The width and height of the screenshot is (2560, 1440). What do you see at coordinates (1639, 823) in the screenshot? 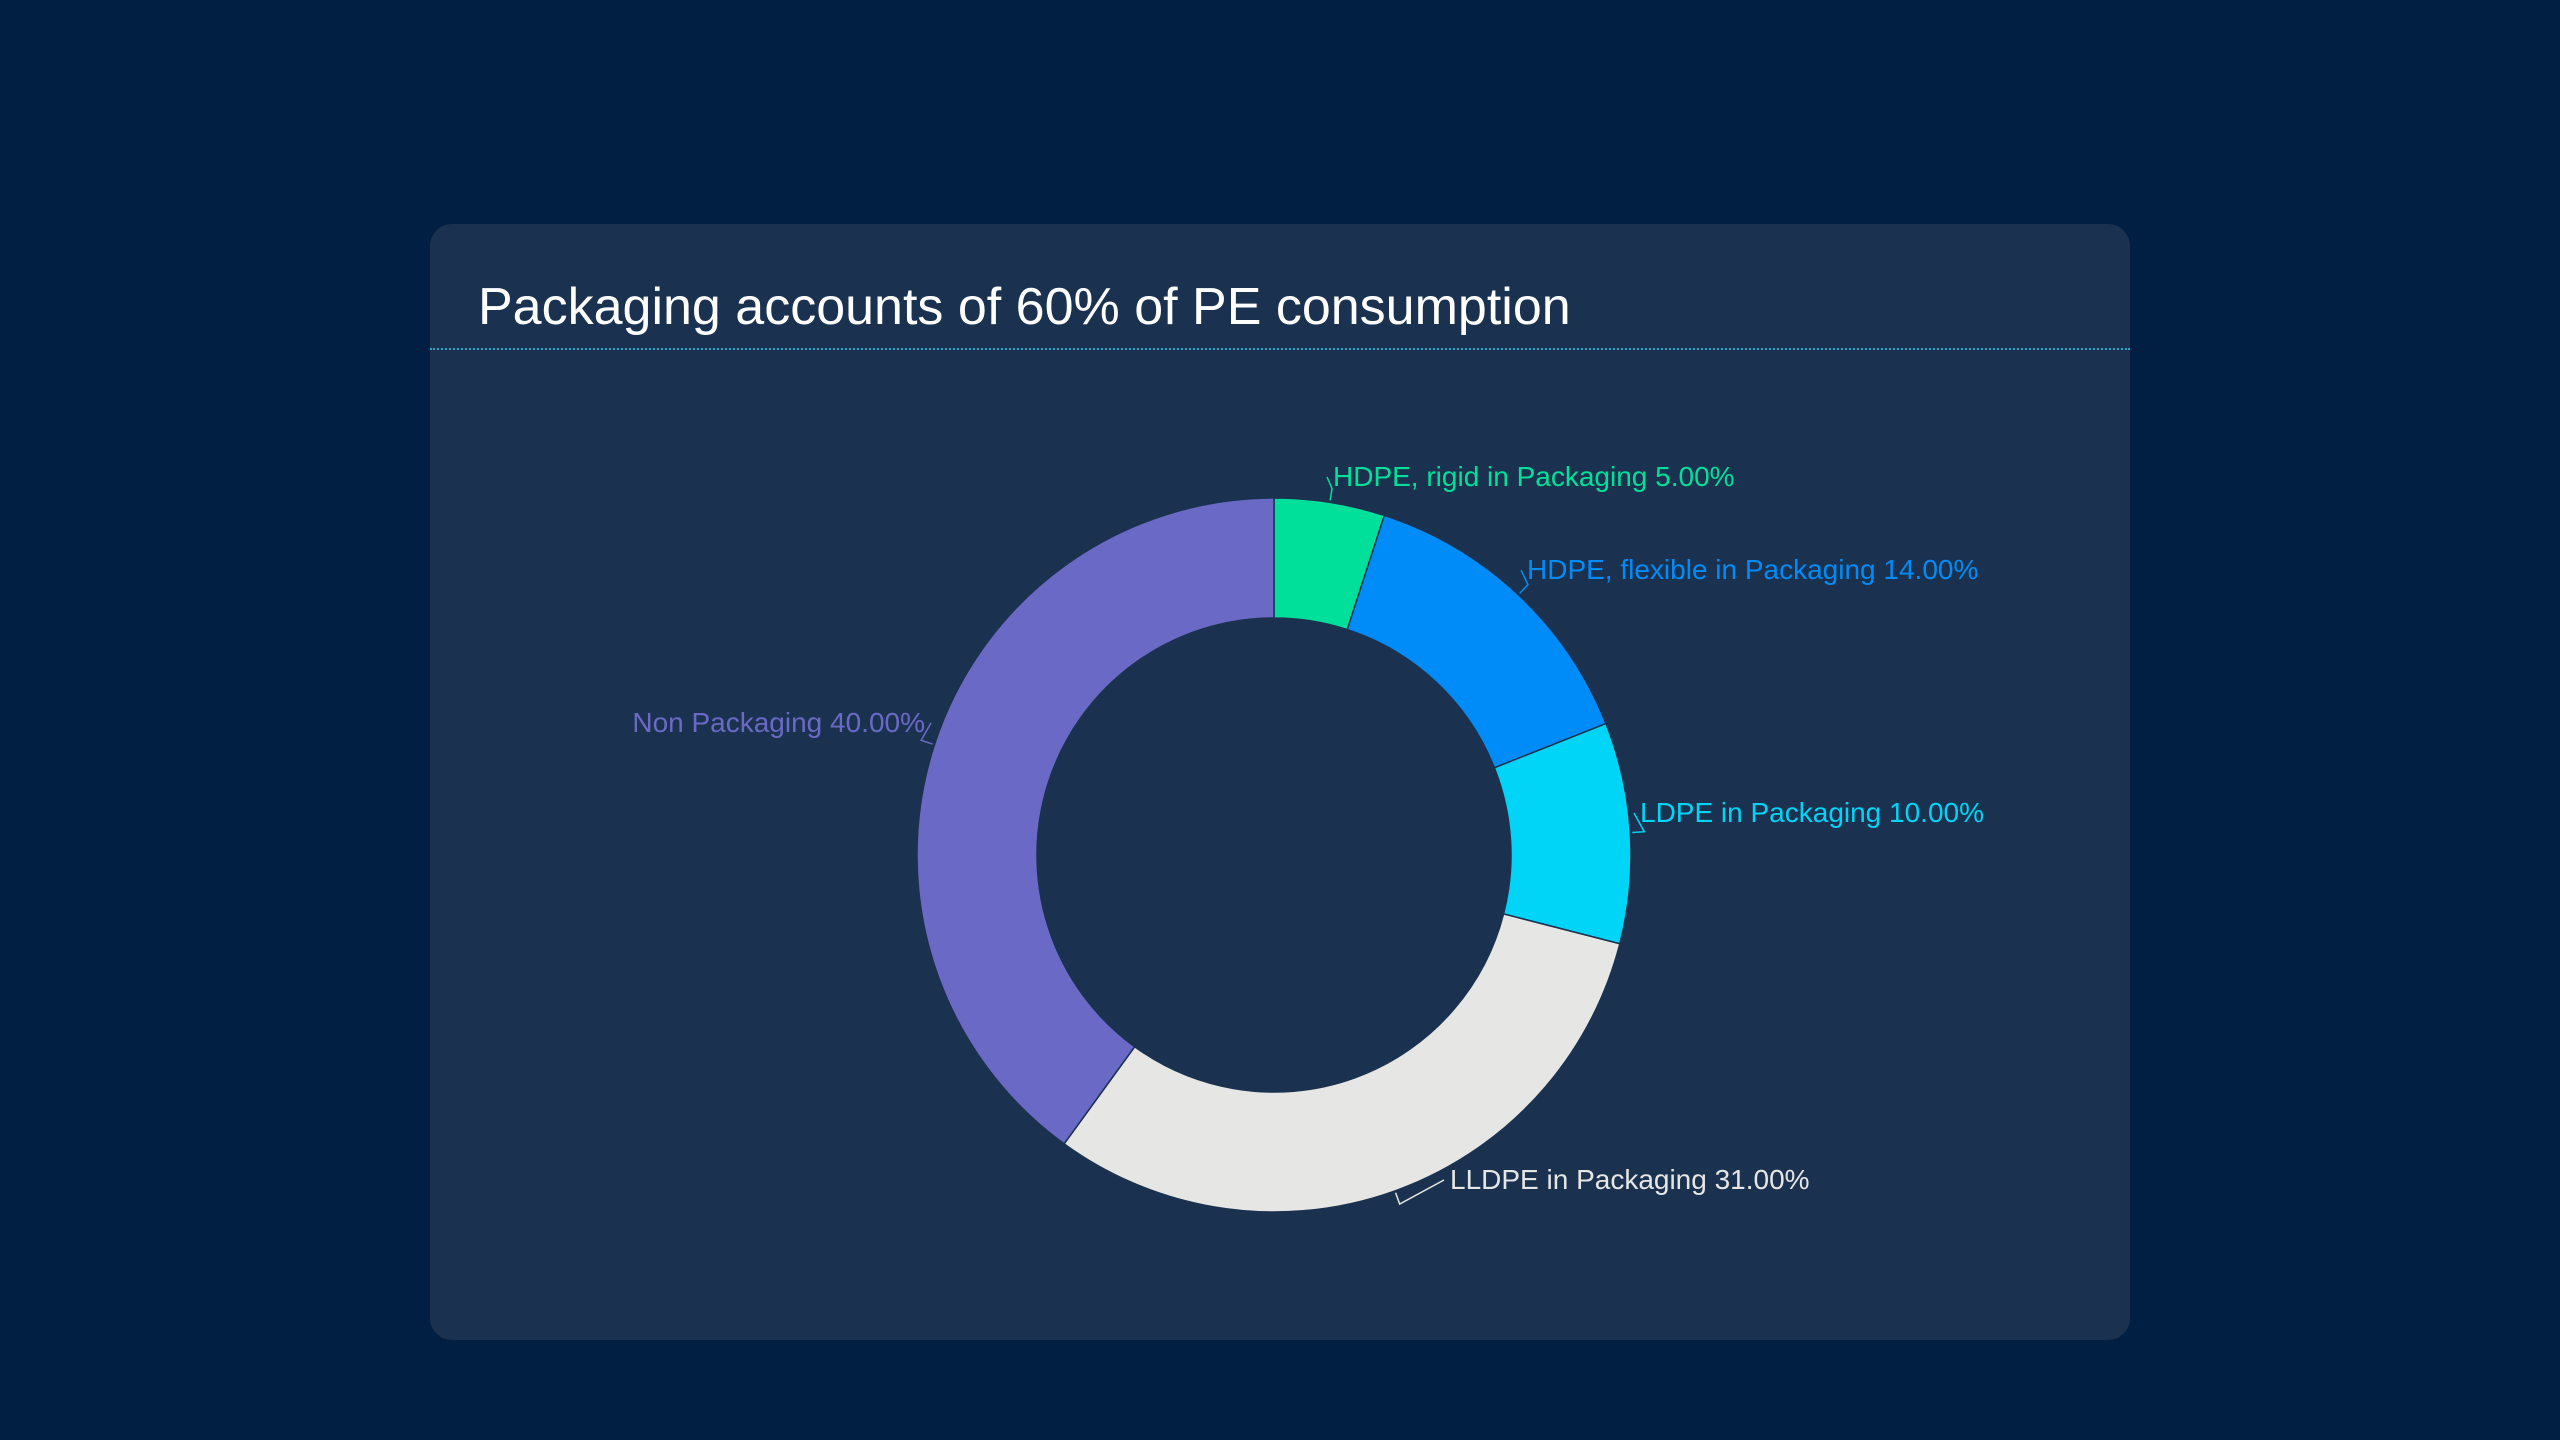
I see `leader-line-ldpe` at bounding box center [1639, 823].